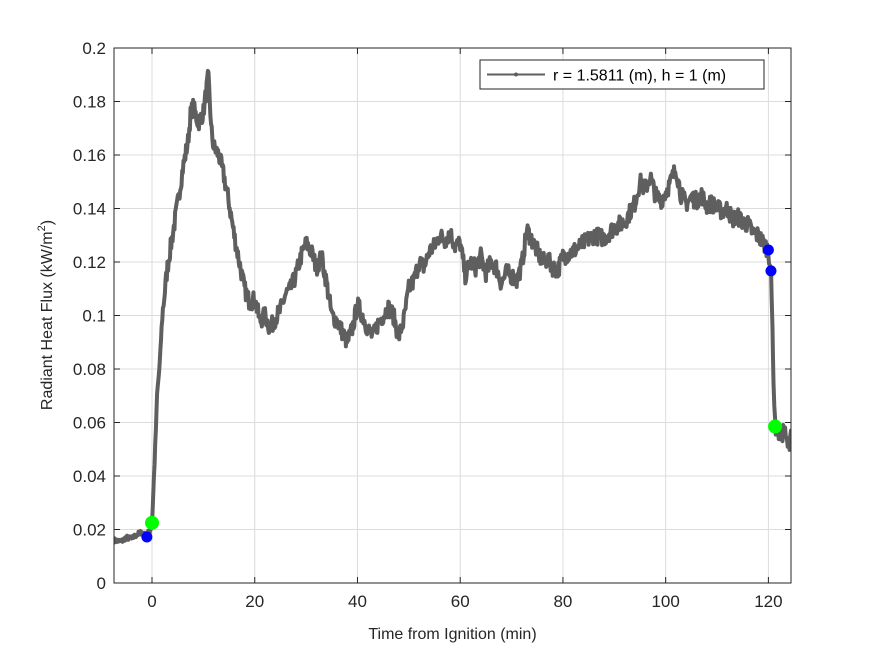 The image size is (875, 656). What do you see at coordinates (768, 601) in the screenshot?
I see `x-tick-label: 120` at bounding box center [768, 601].